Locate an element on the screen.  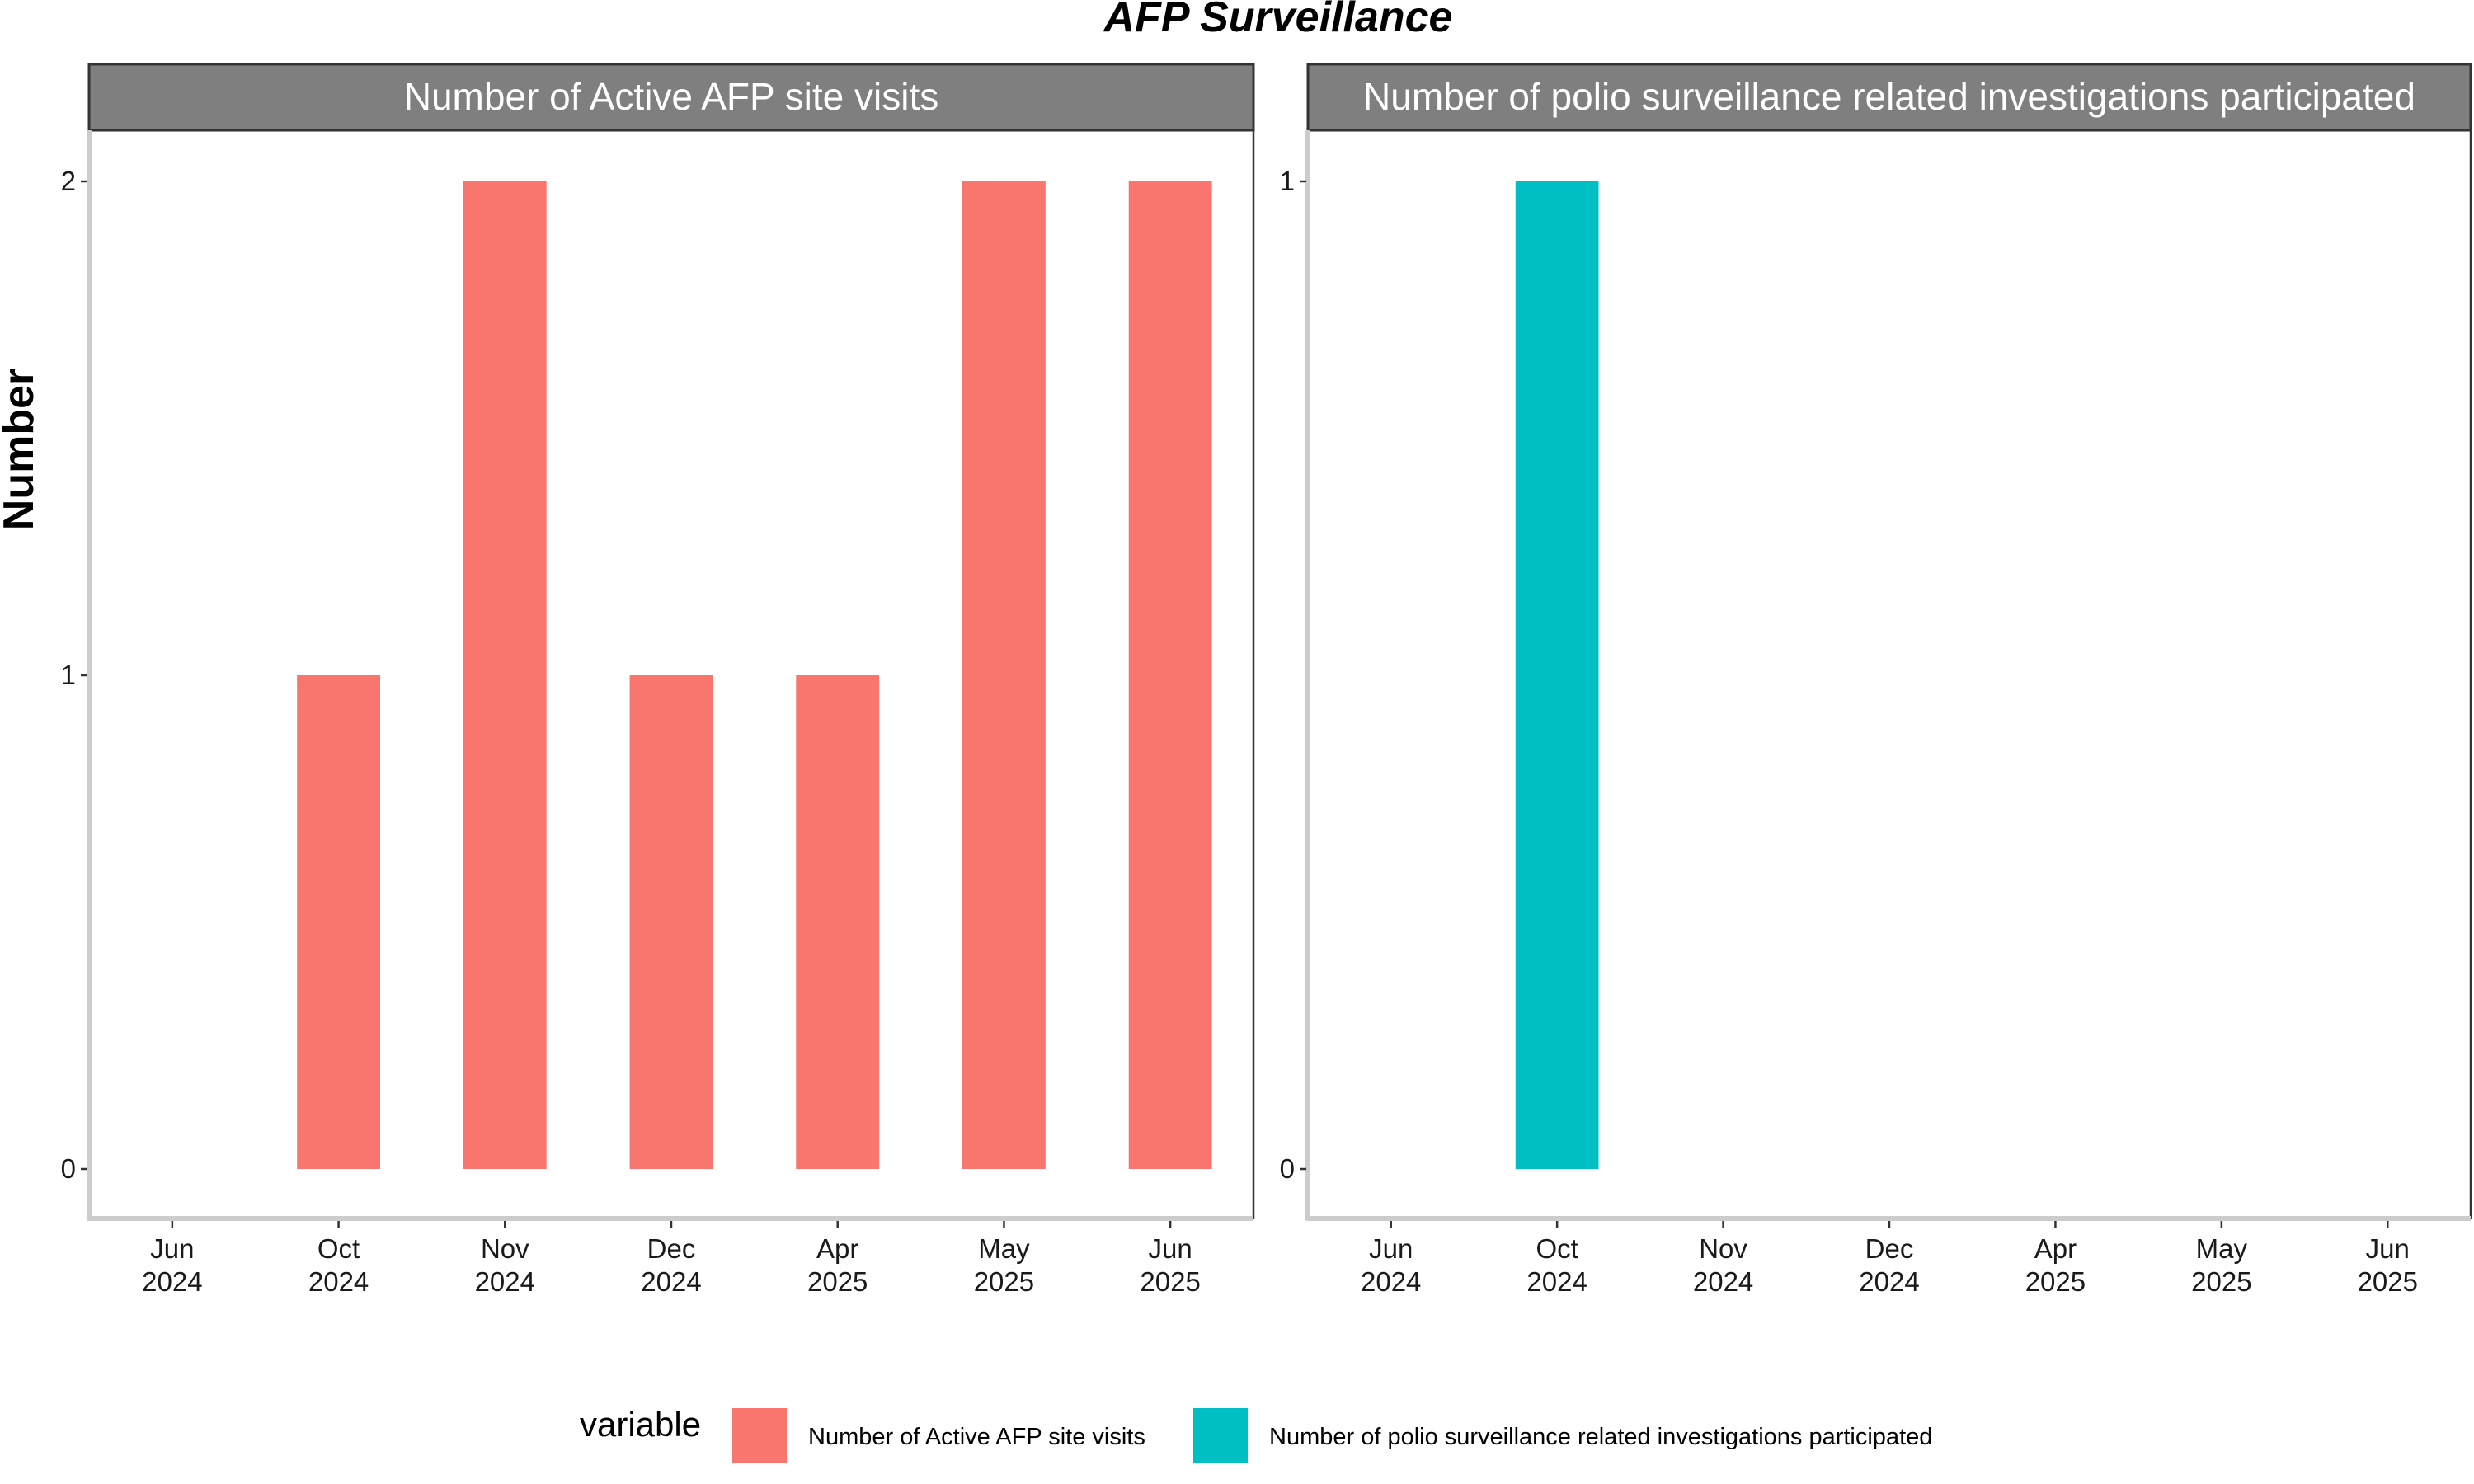
y-axis-title: Number is located at coordinates (21, 449).